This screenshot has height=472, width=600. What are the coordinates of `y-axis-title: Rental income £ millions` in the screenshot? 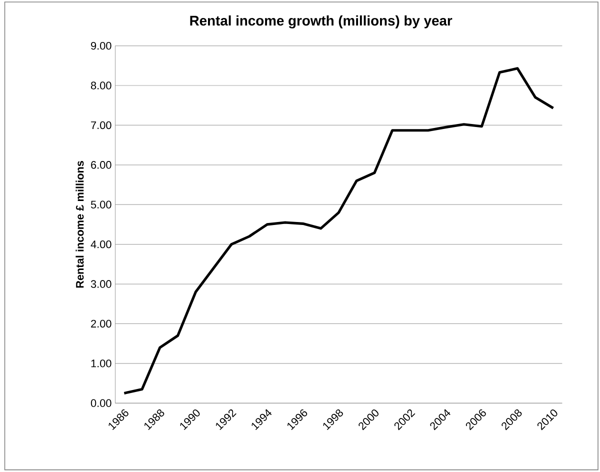 It's located at (80, 224).